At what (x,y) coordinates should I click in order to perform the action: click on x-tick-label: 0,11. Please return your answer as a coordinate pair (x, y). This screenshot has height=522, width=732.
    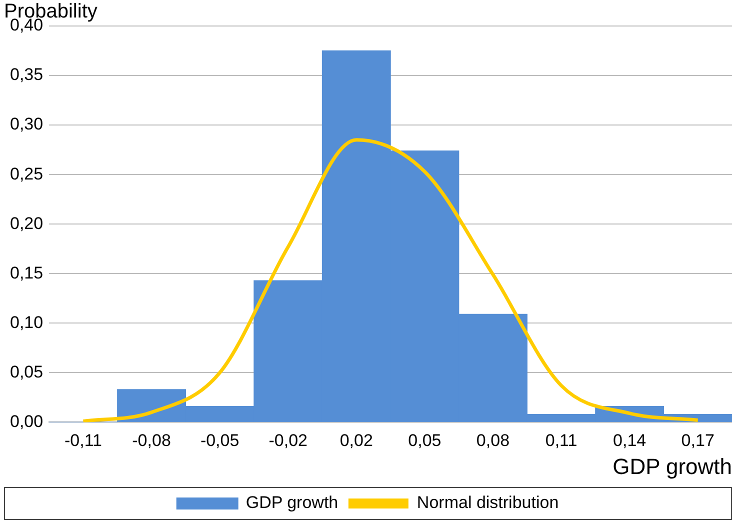
    Looking at the image, I should click on (561, 440).